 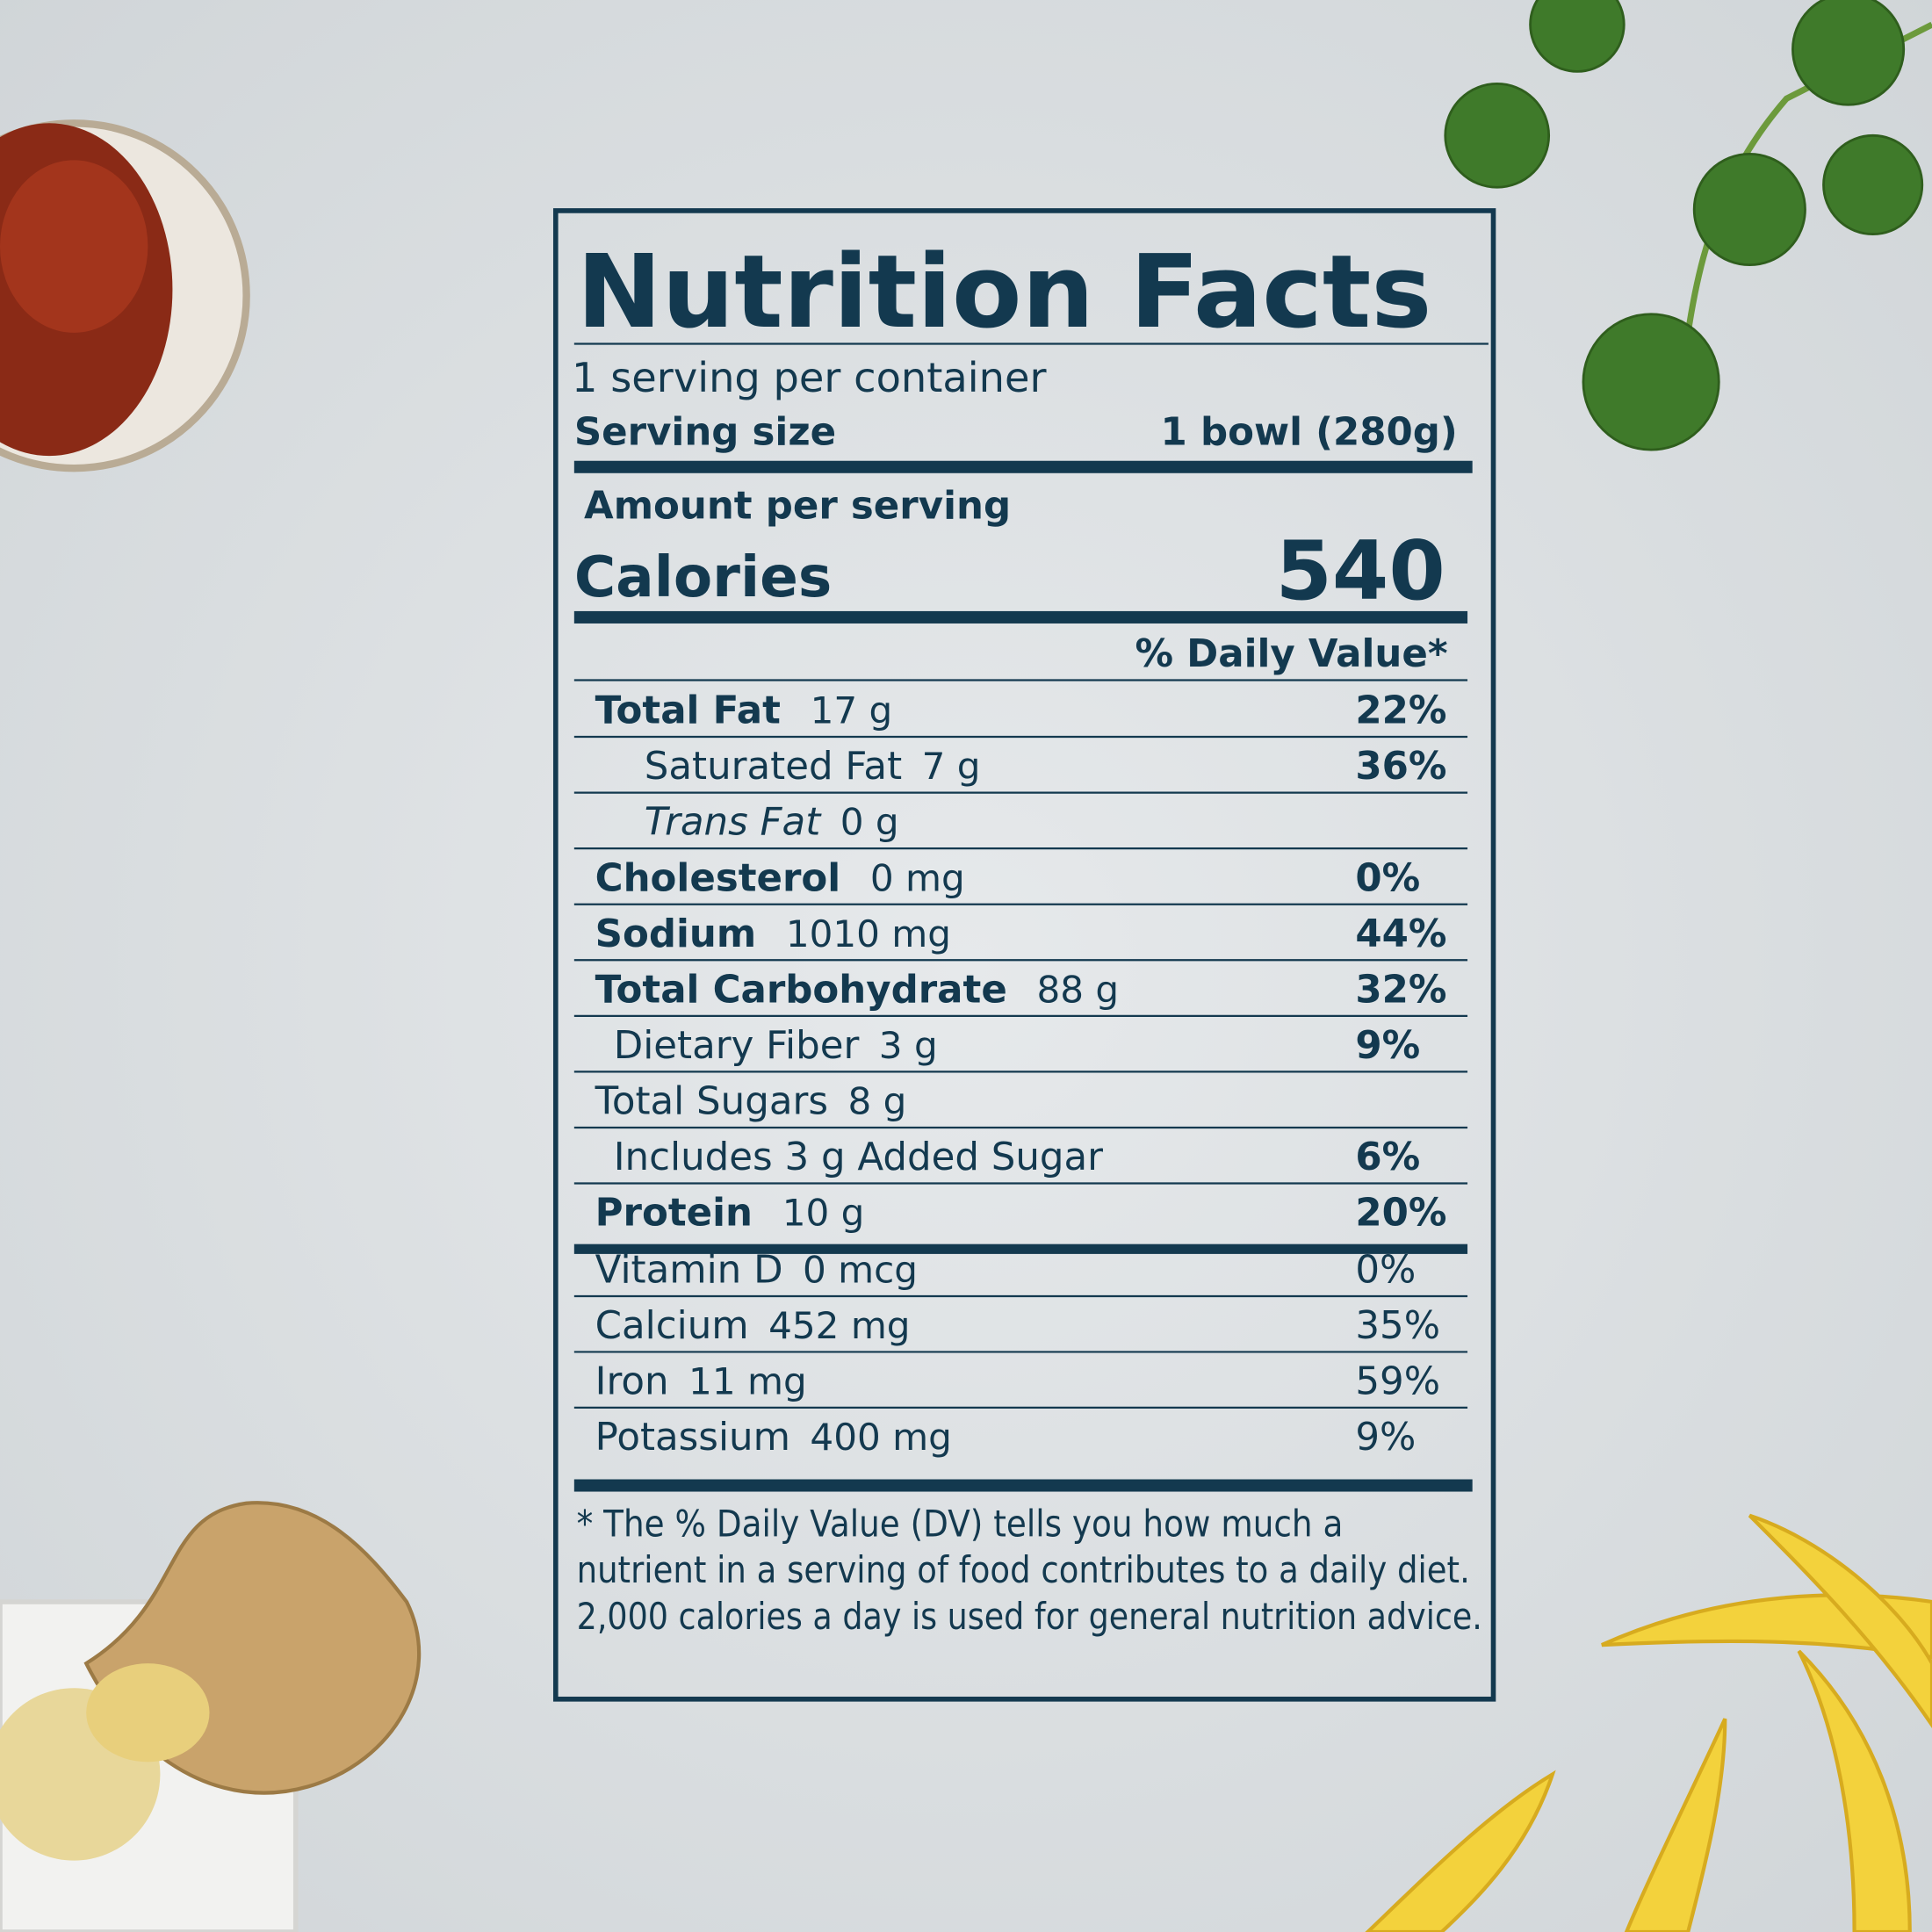 What do you see at coordinates (1400, 934) in the screenshot?
I see `daily-value: 44%` at bounding box center [1400, 934].